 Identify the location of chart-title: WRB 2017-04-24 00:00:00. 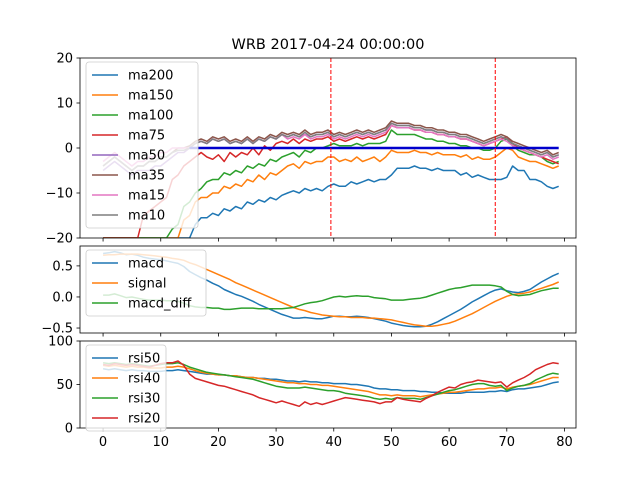
(328, 45).